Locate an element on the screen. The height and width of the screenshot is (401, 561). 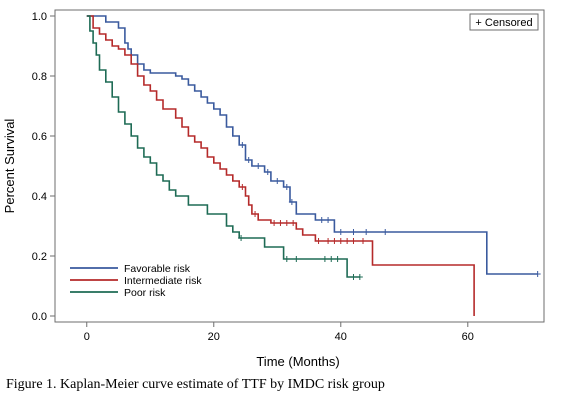
censor-legend-label: + Censored is located at coordinates (503, 23).